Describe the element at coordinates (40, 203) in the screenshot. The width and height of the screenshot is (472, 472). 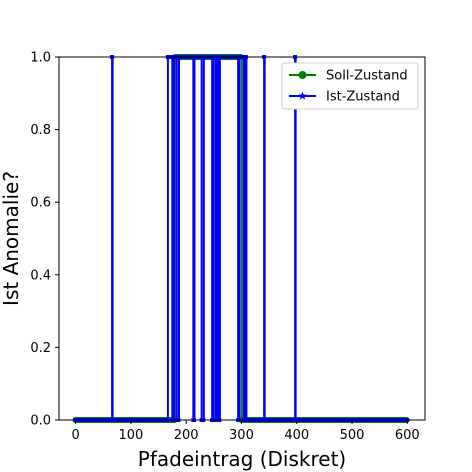
I see `y-tick-label: 0.6` at that location.